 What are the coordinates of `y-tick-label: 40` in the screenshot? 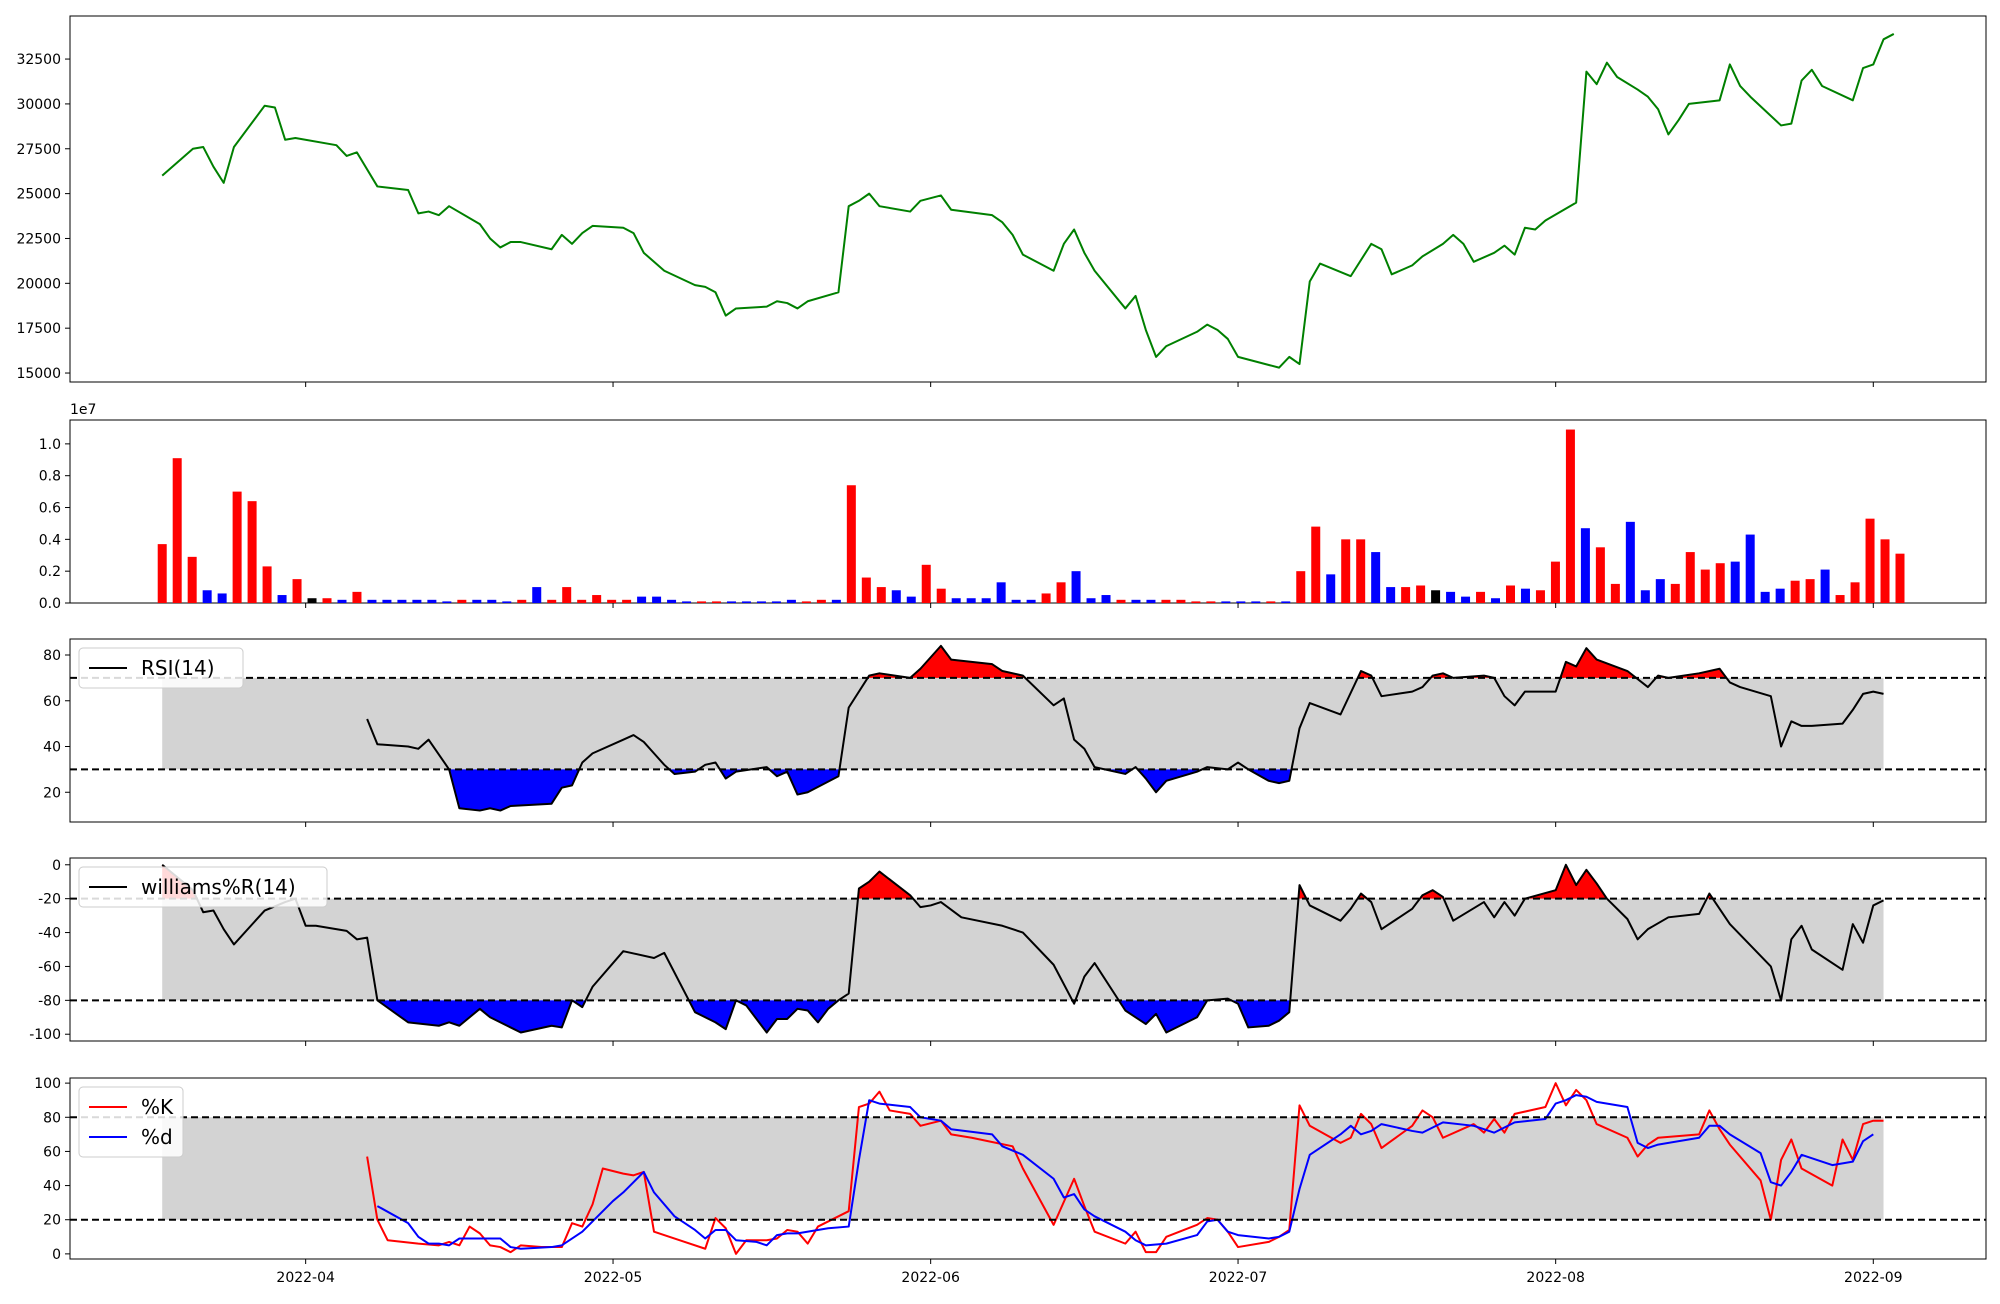 It's located at (52, 748).